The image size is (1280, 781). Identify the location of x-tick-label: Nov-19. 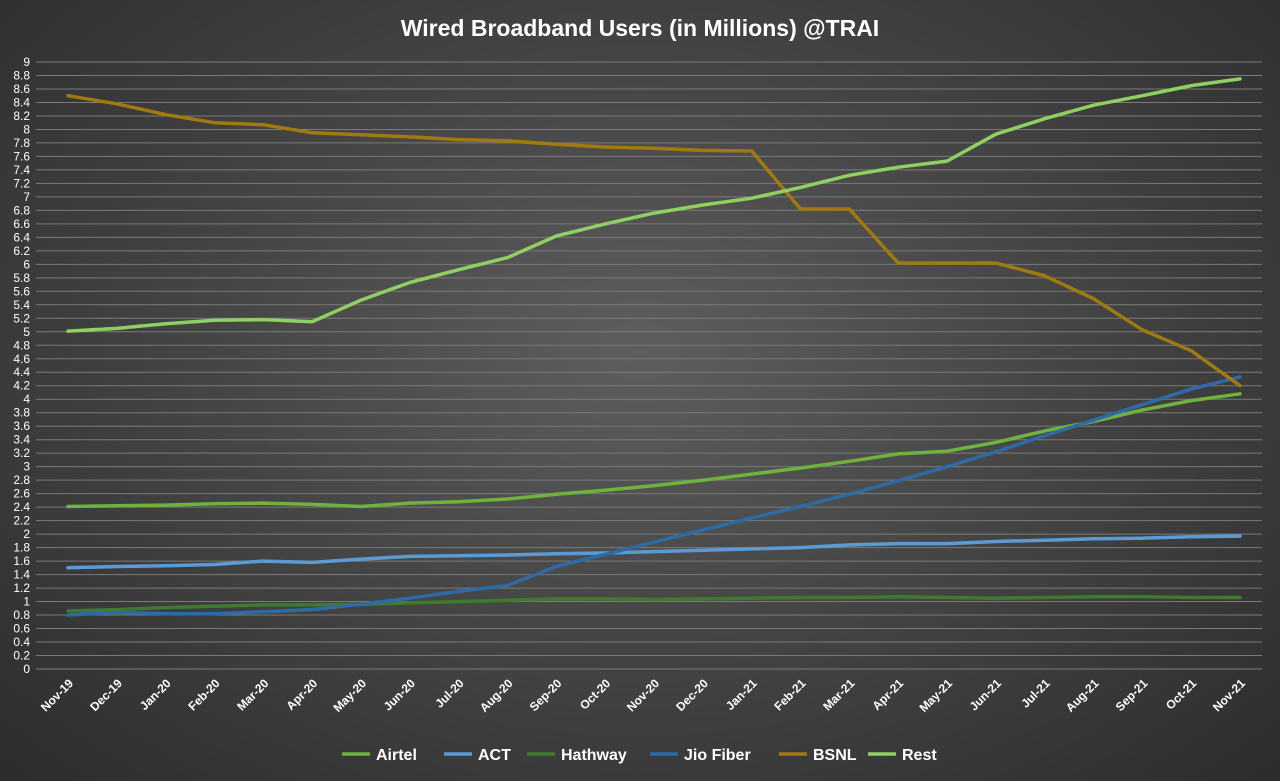
(57, 695).